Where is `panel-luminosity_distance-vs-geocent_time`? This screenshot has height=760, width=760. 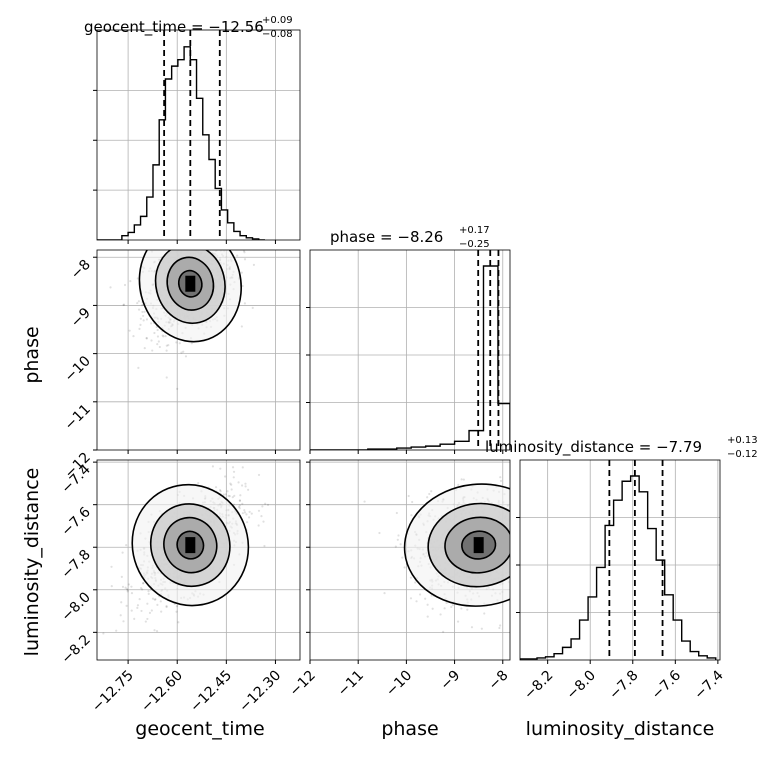 panel-luminosity_distance-vs-geocent_time is located at coordinates (198, 560).